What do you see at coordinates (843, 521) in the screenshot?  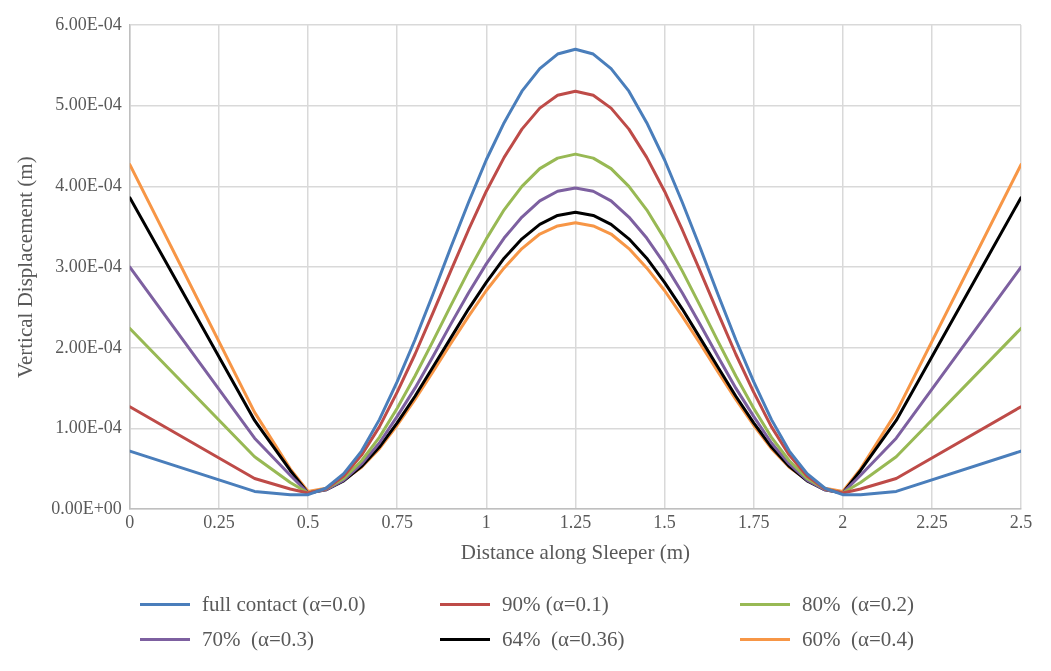 I see `x-tick-label: 2` at bounding box center [843, 521].